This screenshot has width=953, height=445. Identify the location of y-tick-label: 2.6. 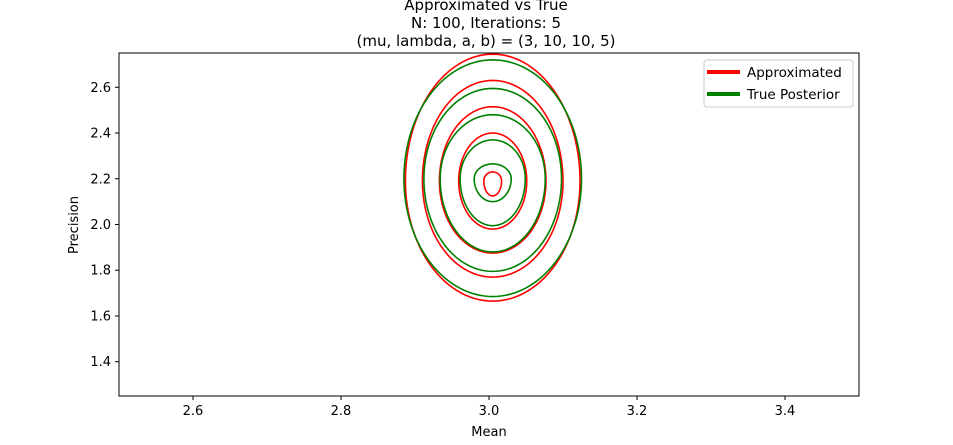
(100, 88).